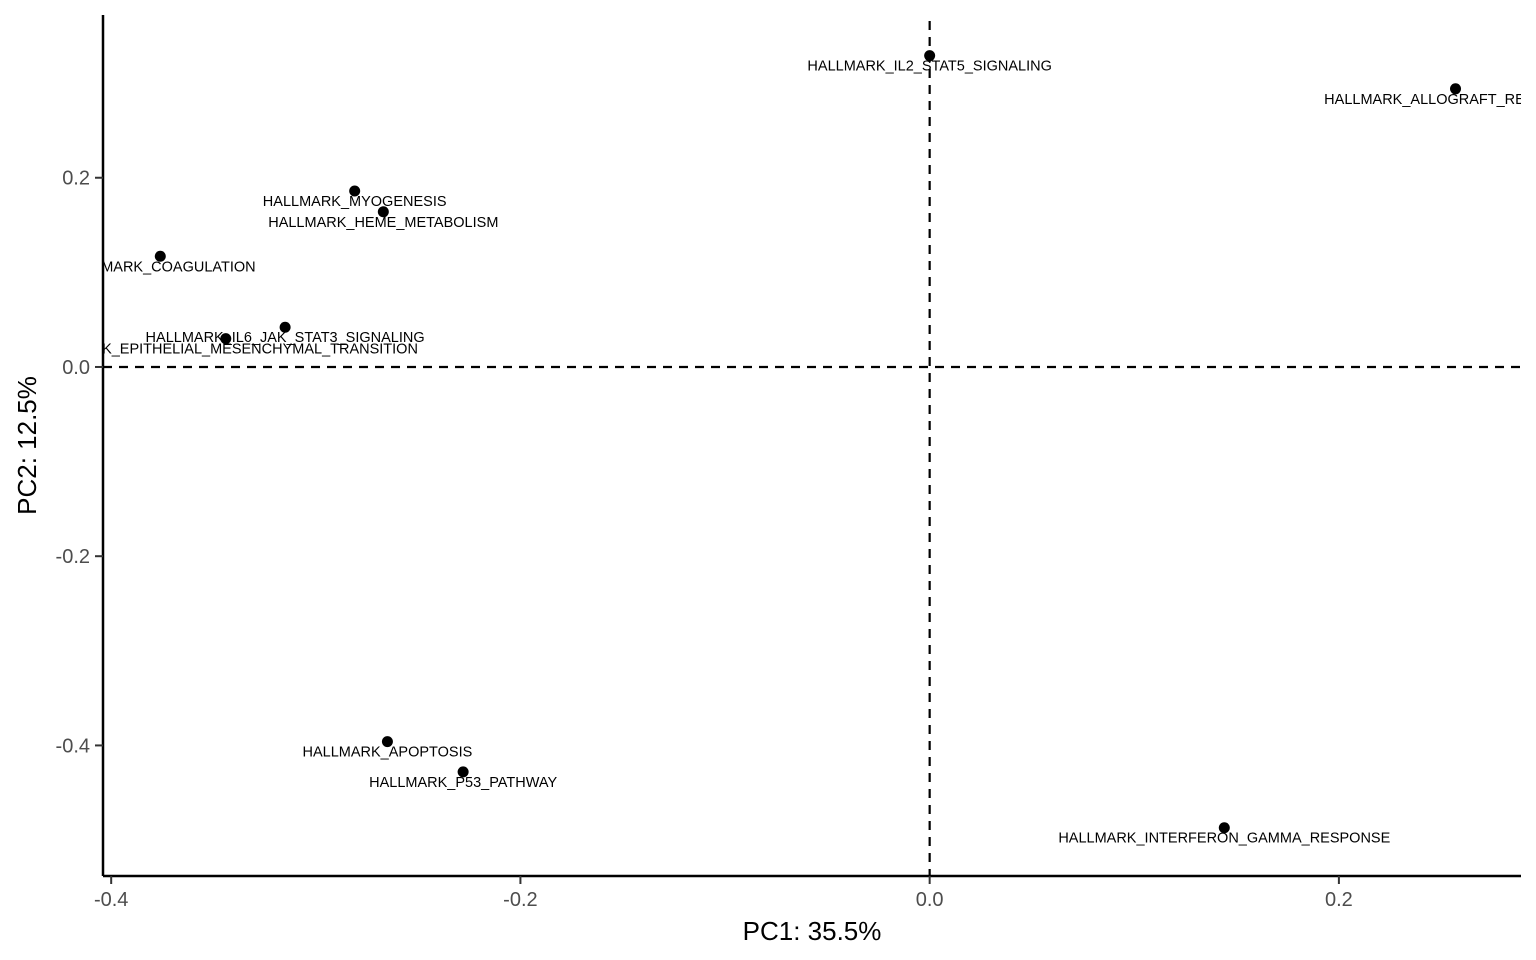 This screenshot has width=1536, height=960. What do you see at coordinates (812, 931) in the screenshot?
I see `x-axis-title: PC1: 35.5%` at bounding box center [812, 931].